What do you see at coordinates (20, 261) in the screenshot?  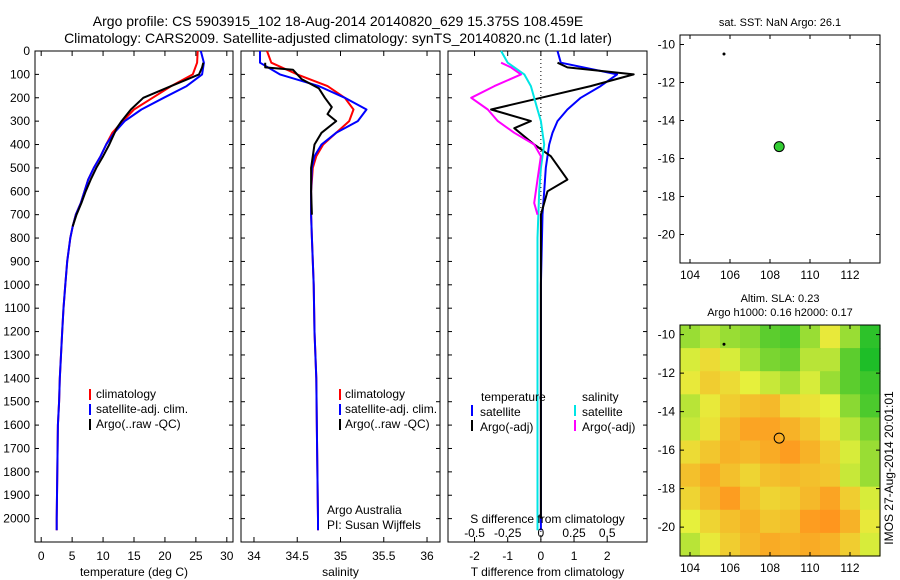 I see `depth-tick-label: 900` at bounding box center [20, 261].